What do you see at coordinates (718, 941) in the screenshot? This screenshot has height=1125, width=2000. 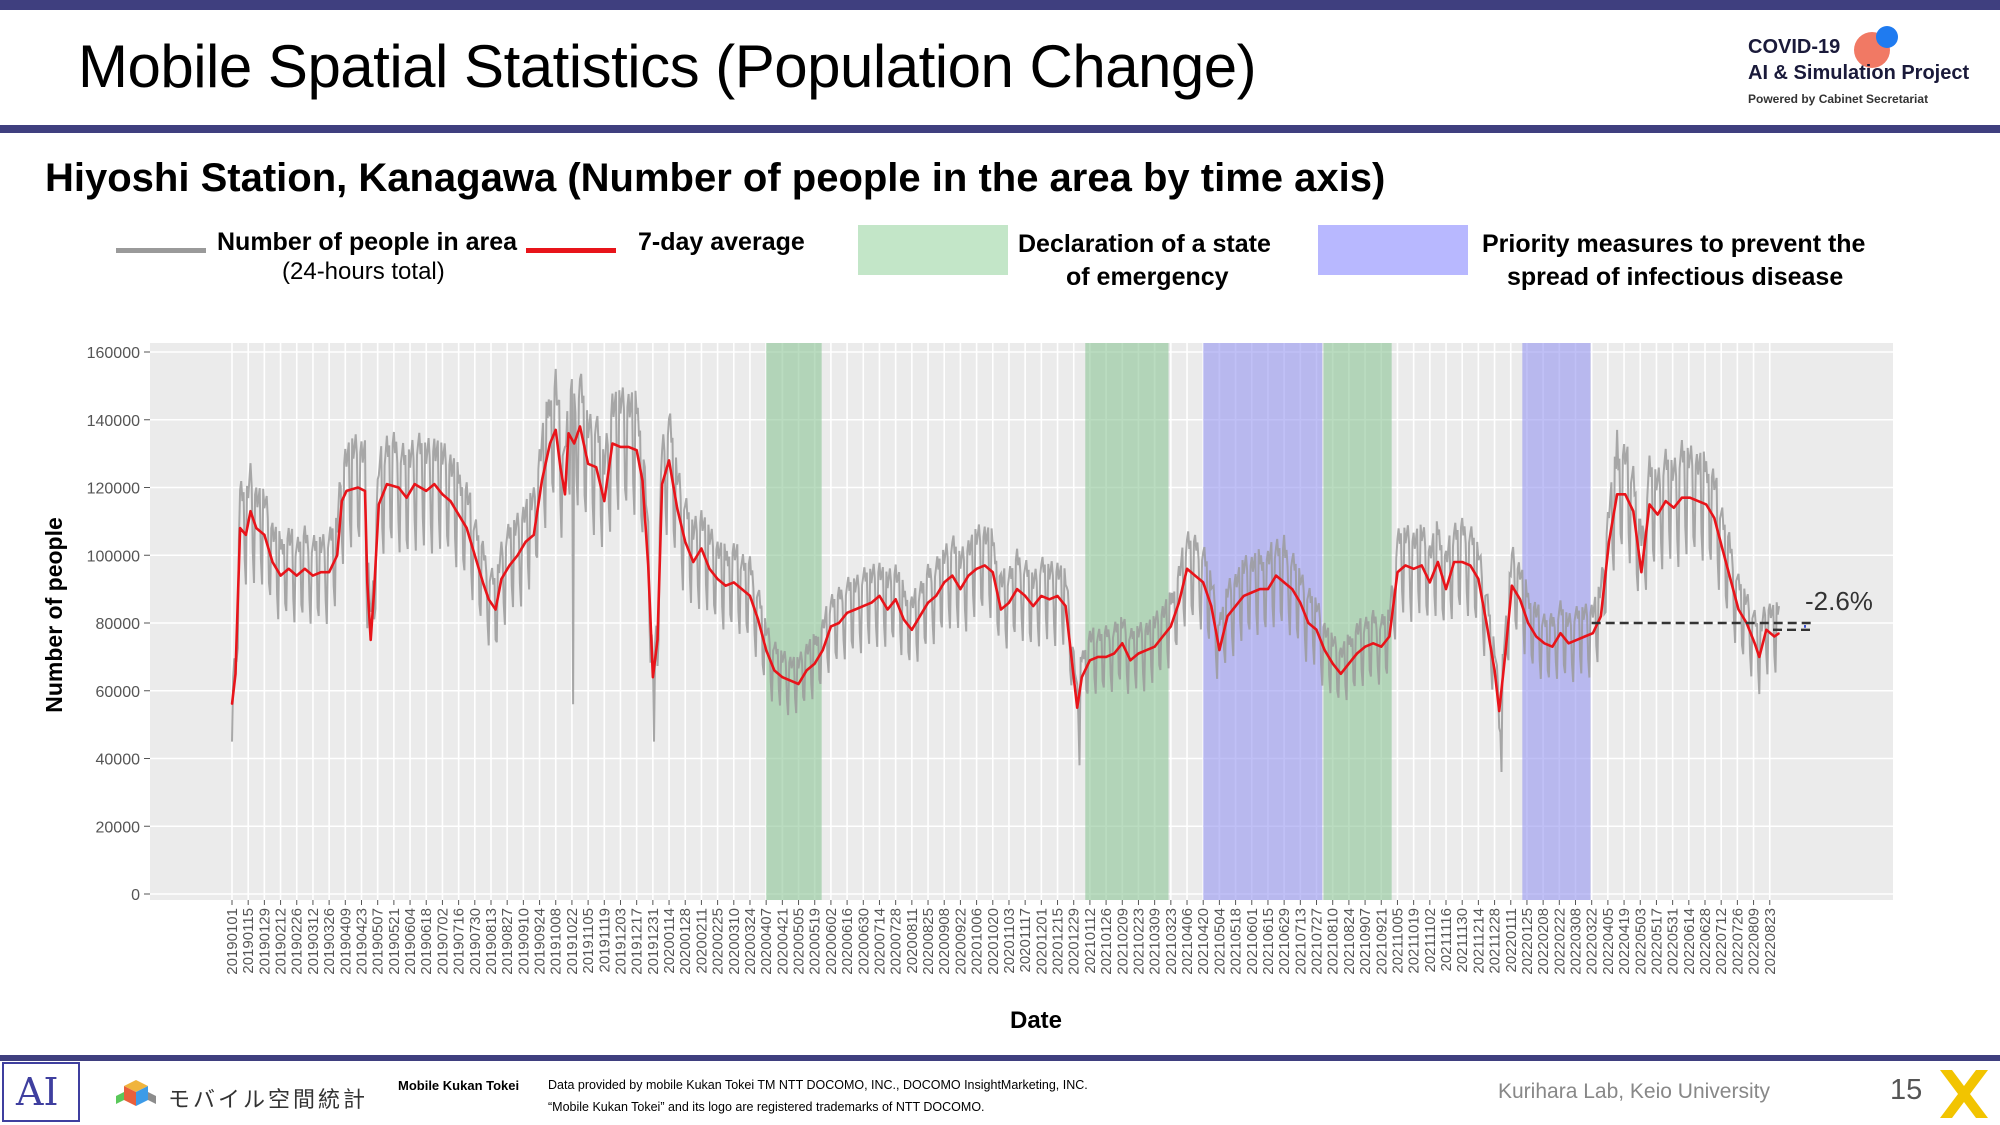 I see `x-tick-label: 20200225` at bounding box center [718, 941].